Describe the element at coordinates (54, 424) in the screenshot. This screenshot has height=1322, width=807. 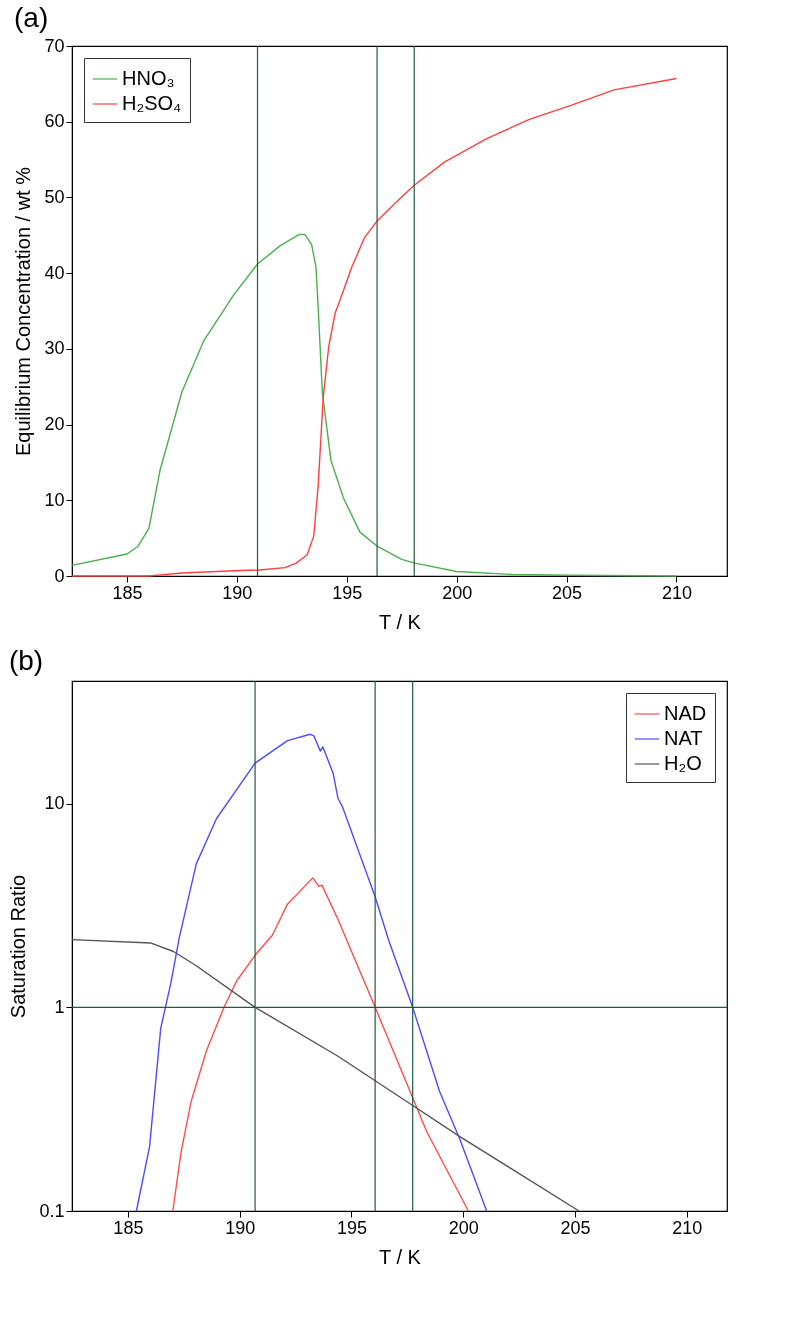
I see `y-tick-label: 20` at that location.